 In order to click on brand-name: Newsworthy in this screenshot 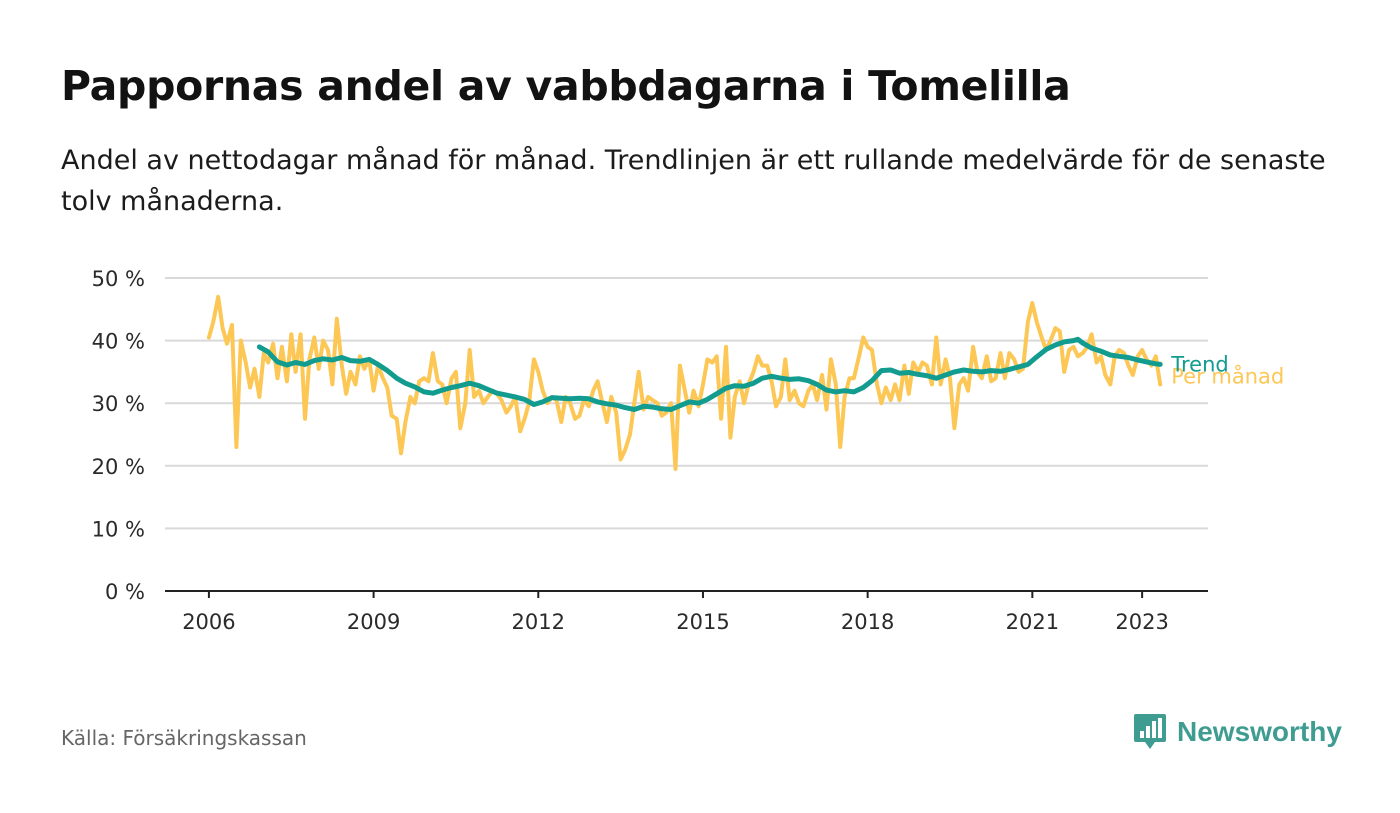, I will do `click(1259, 731)`.